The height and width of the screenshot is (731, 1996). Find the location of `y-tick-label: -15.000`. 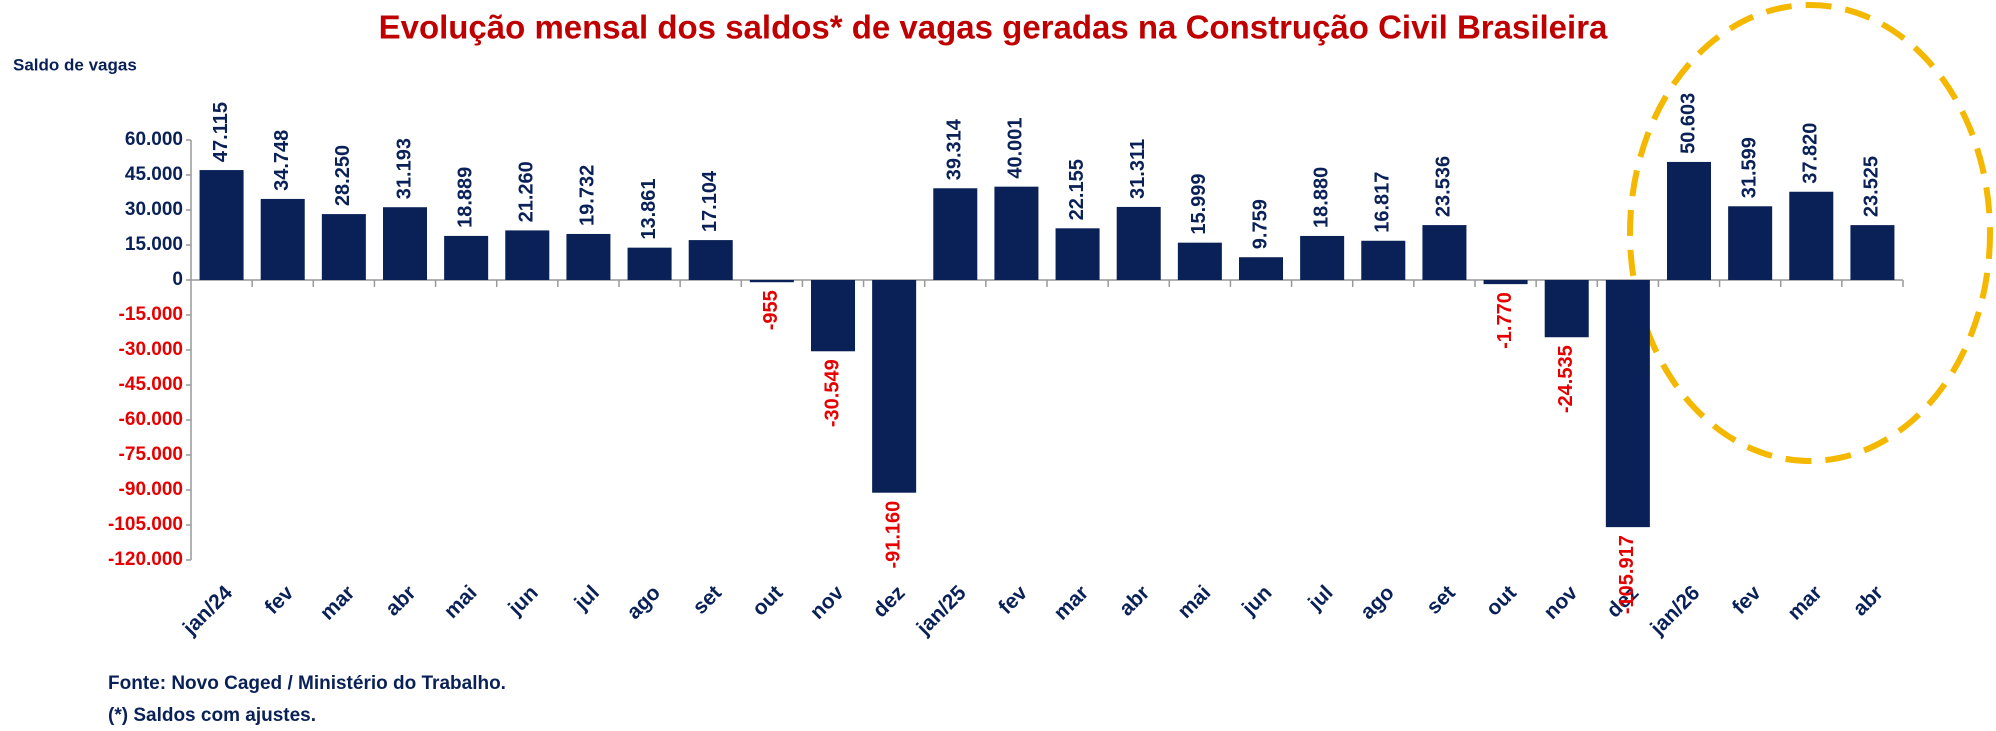

y-tick-label: -15.000 is located at coordinates (151, 314).